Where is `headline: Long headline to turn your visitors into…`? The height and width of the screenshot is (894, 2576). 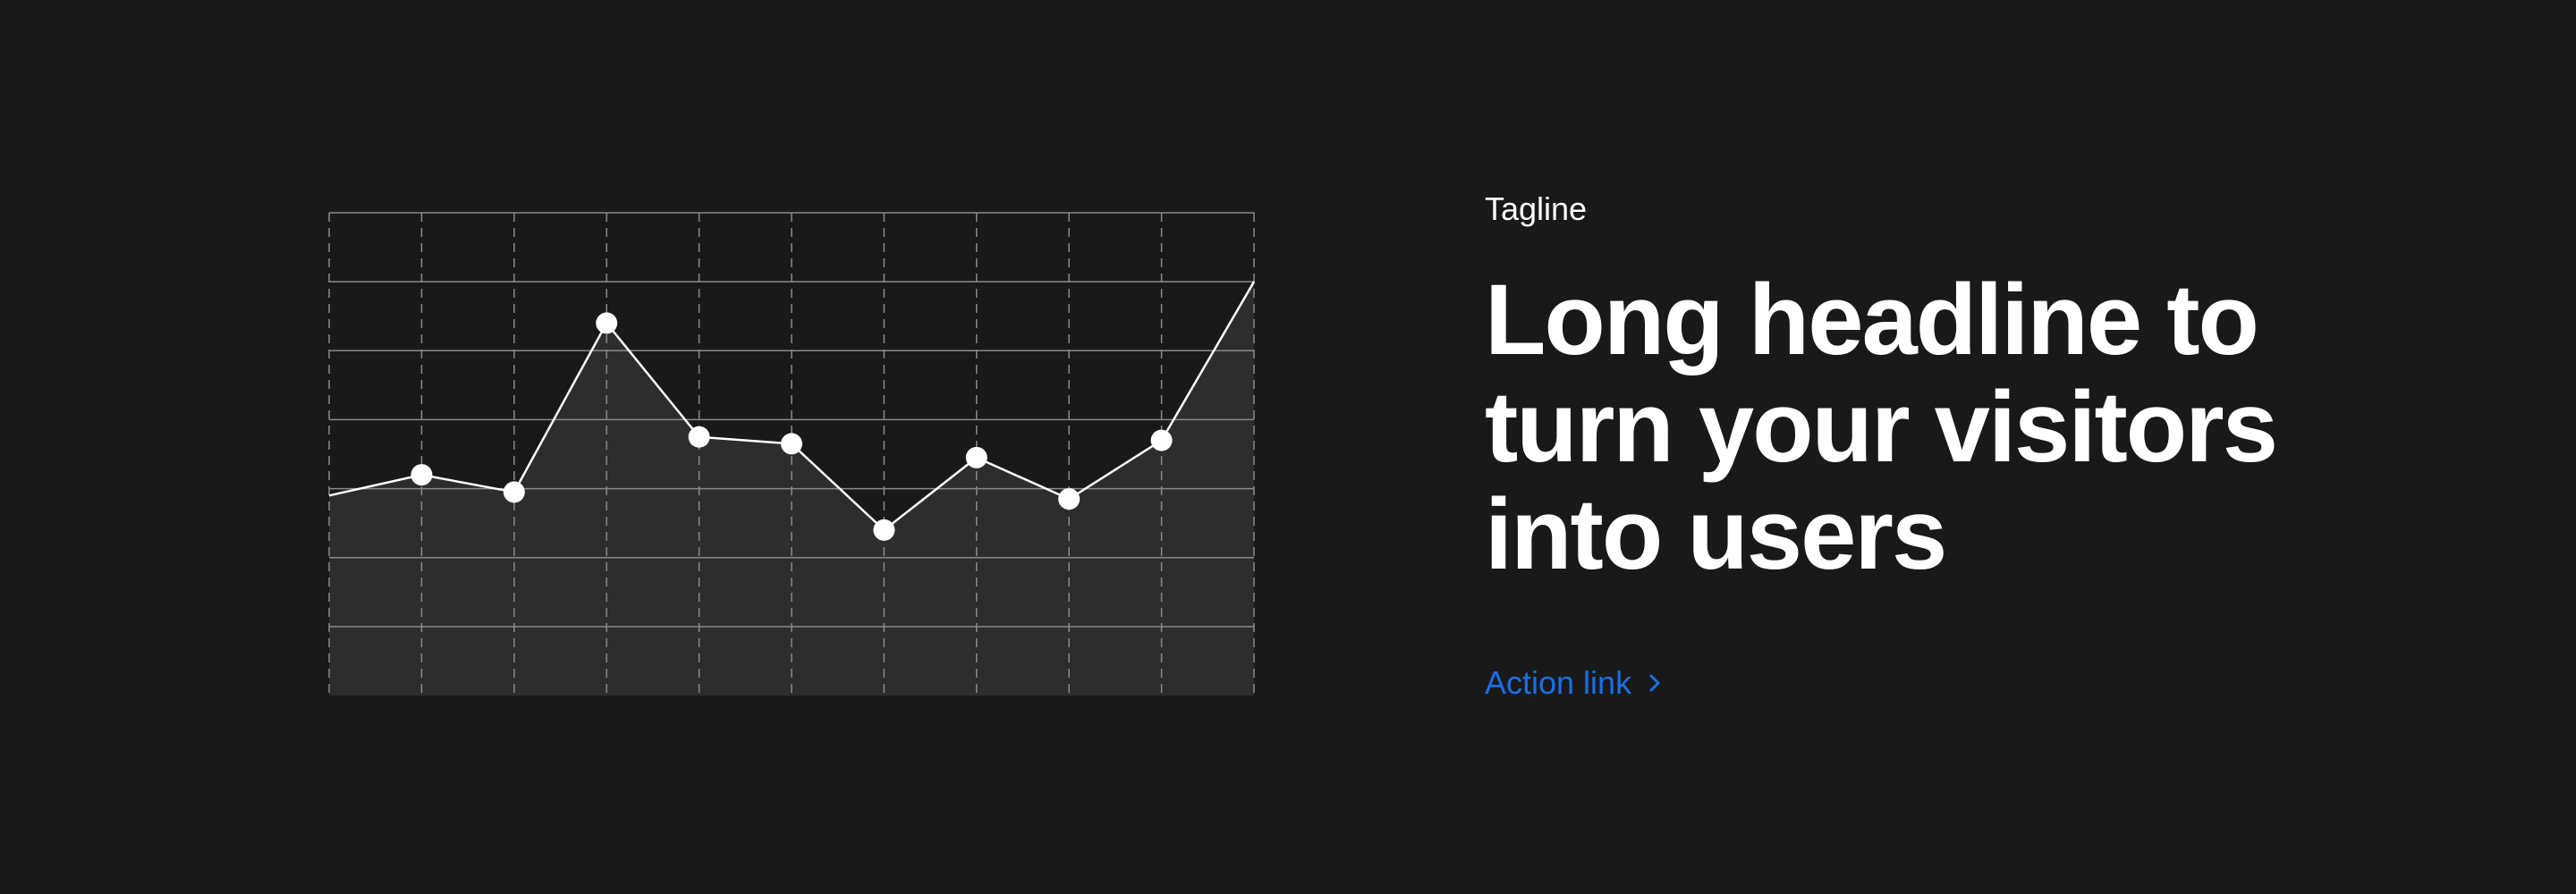 headline: Long headline to turn your visitors into… is located at coordinates (1881, 427).